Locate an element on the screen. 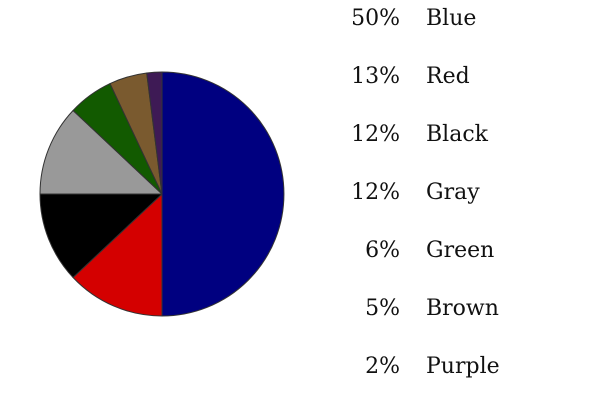  legend-item-brown: 5% Brown is located at coordinates (465, 309).